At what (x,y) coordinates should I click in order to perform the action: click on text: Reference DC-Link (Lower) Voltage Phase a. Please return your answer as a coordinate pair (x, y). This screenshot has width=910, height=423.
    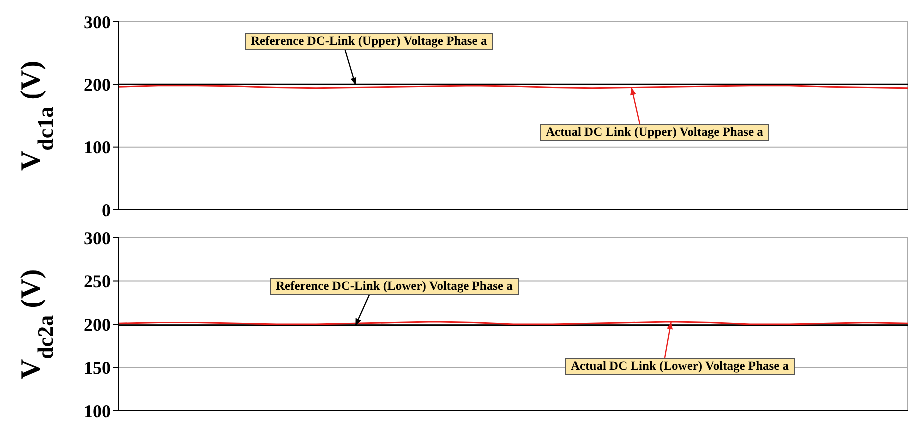
    Looking at the image, I should click on (394, 286).